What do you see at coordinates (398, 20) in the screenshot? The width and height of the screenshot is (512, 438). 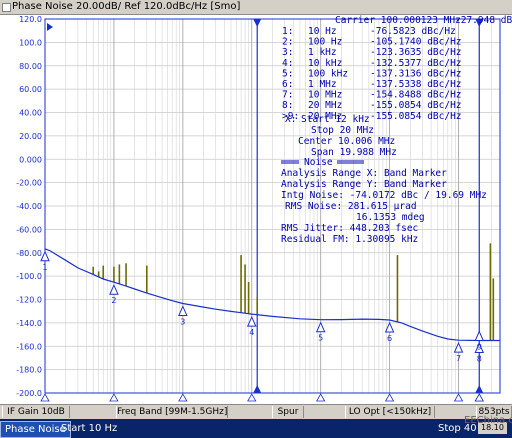 I see `carrier-label: Carrier 100.000123 MHz` at bounding box center [398, 20].